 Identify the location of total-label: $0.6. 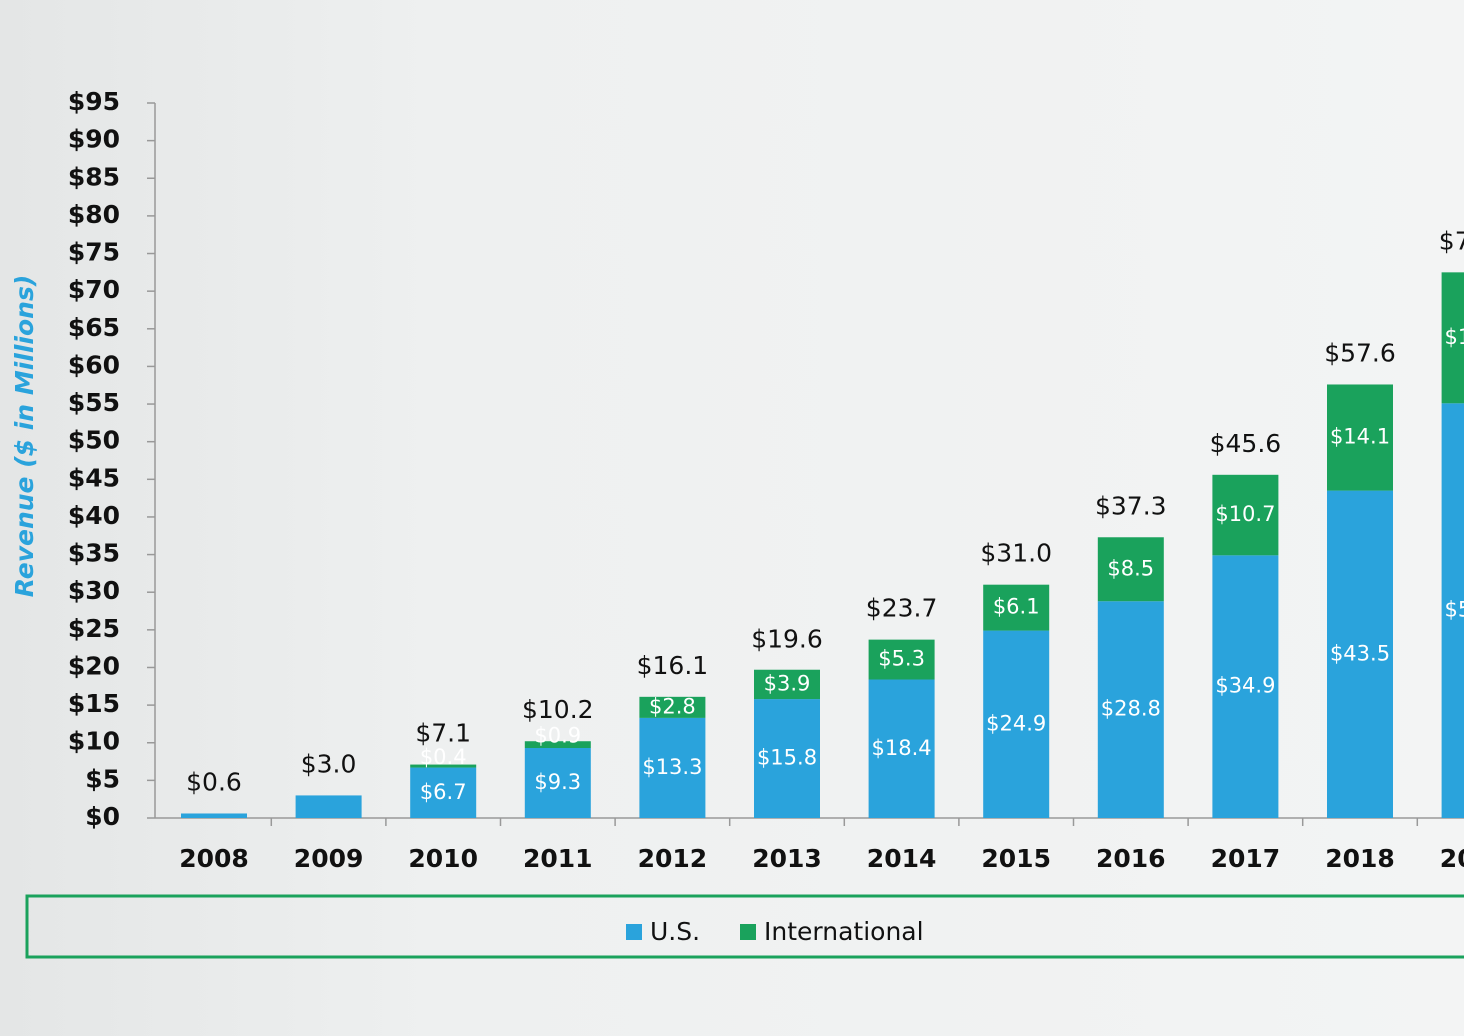
(214, 781).